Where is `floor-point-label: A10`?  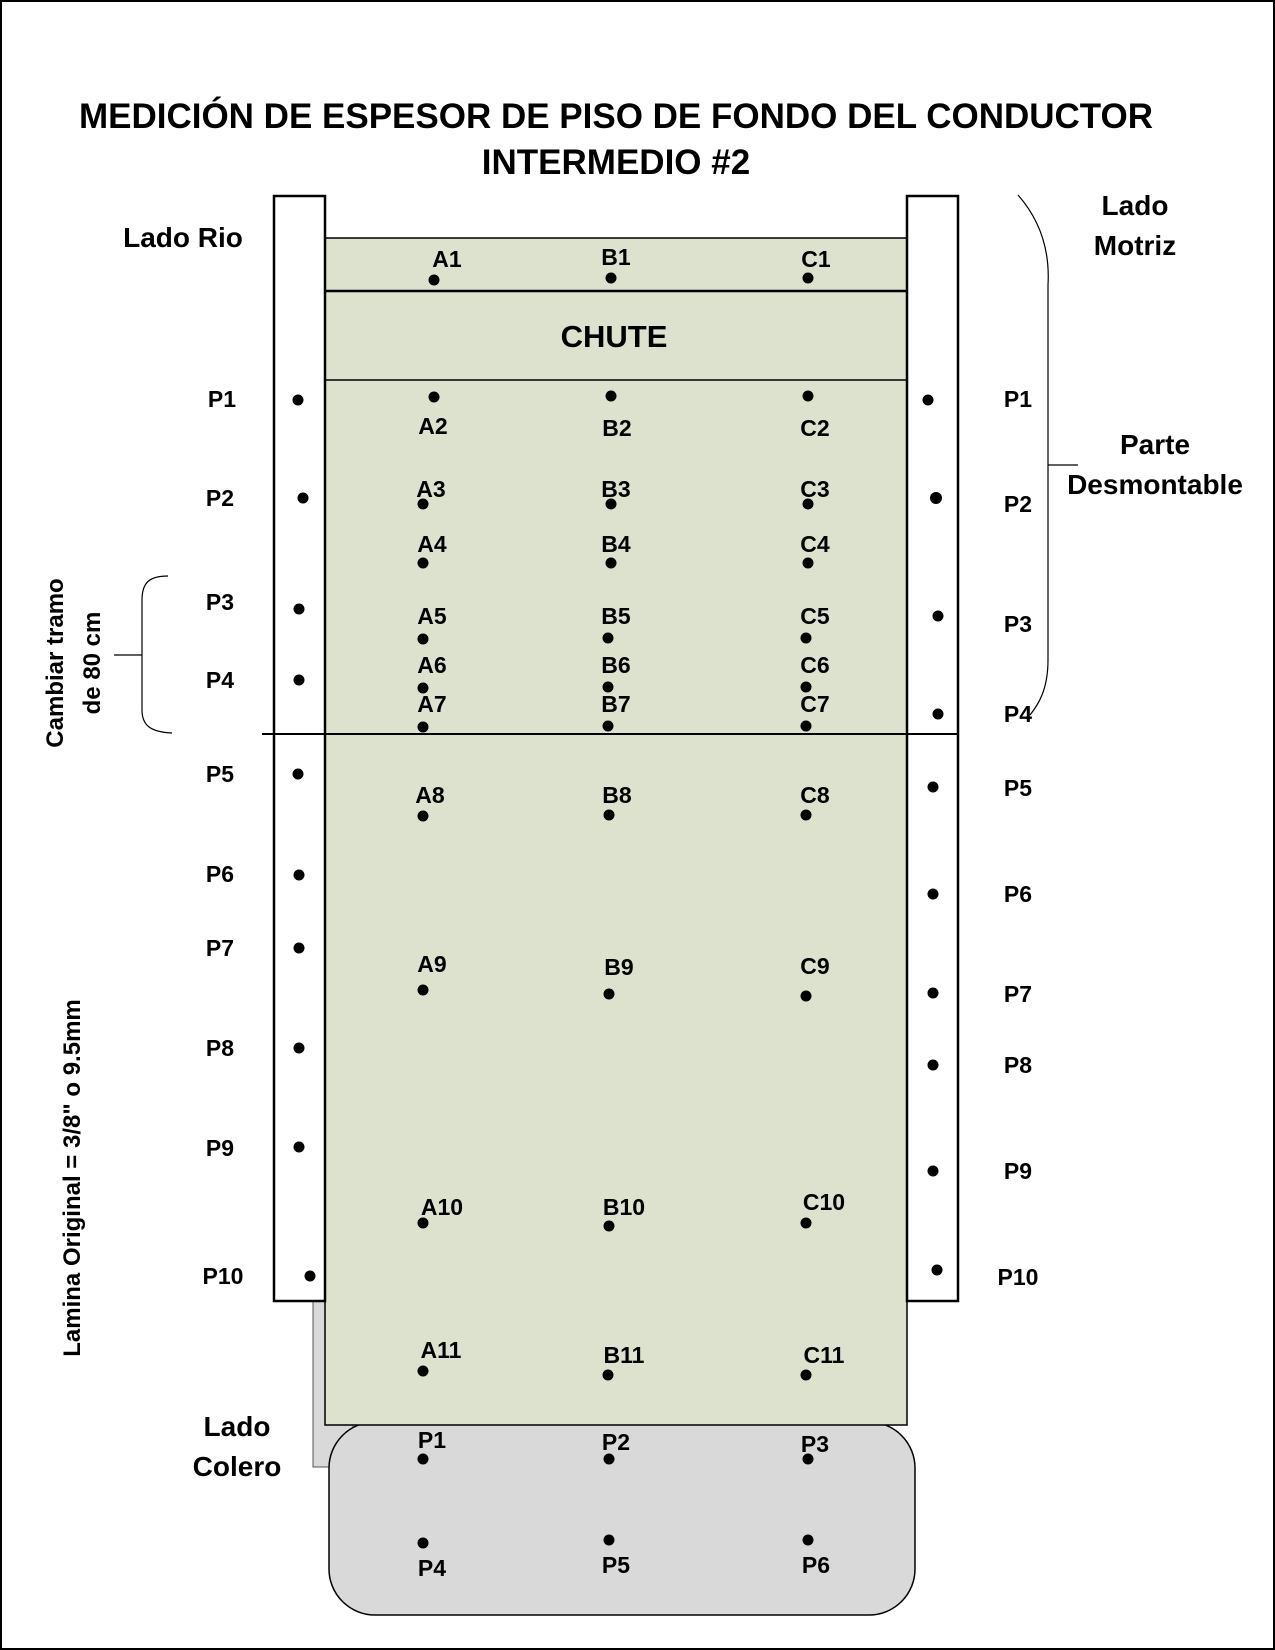
floor-point-label: A10 is located at coordinates (442, 1207).